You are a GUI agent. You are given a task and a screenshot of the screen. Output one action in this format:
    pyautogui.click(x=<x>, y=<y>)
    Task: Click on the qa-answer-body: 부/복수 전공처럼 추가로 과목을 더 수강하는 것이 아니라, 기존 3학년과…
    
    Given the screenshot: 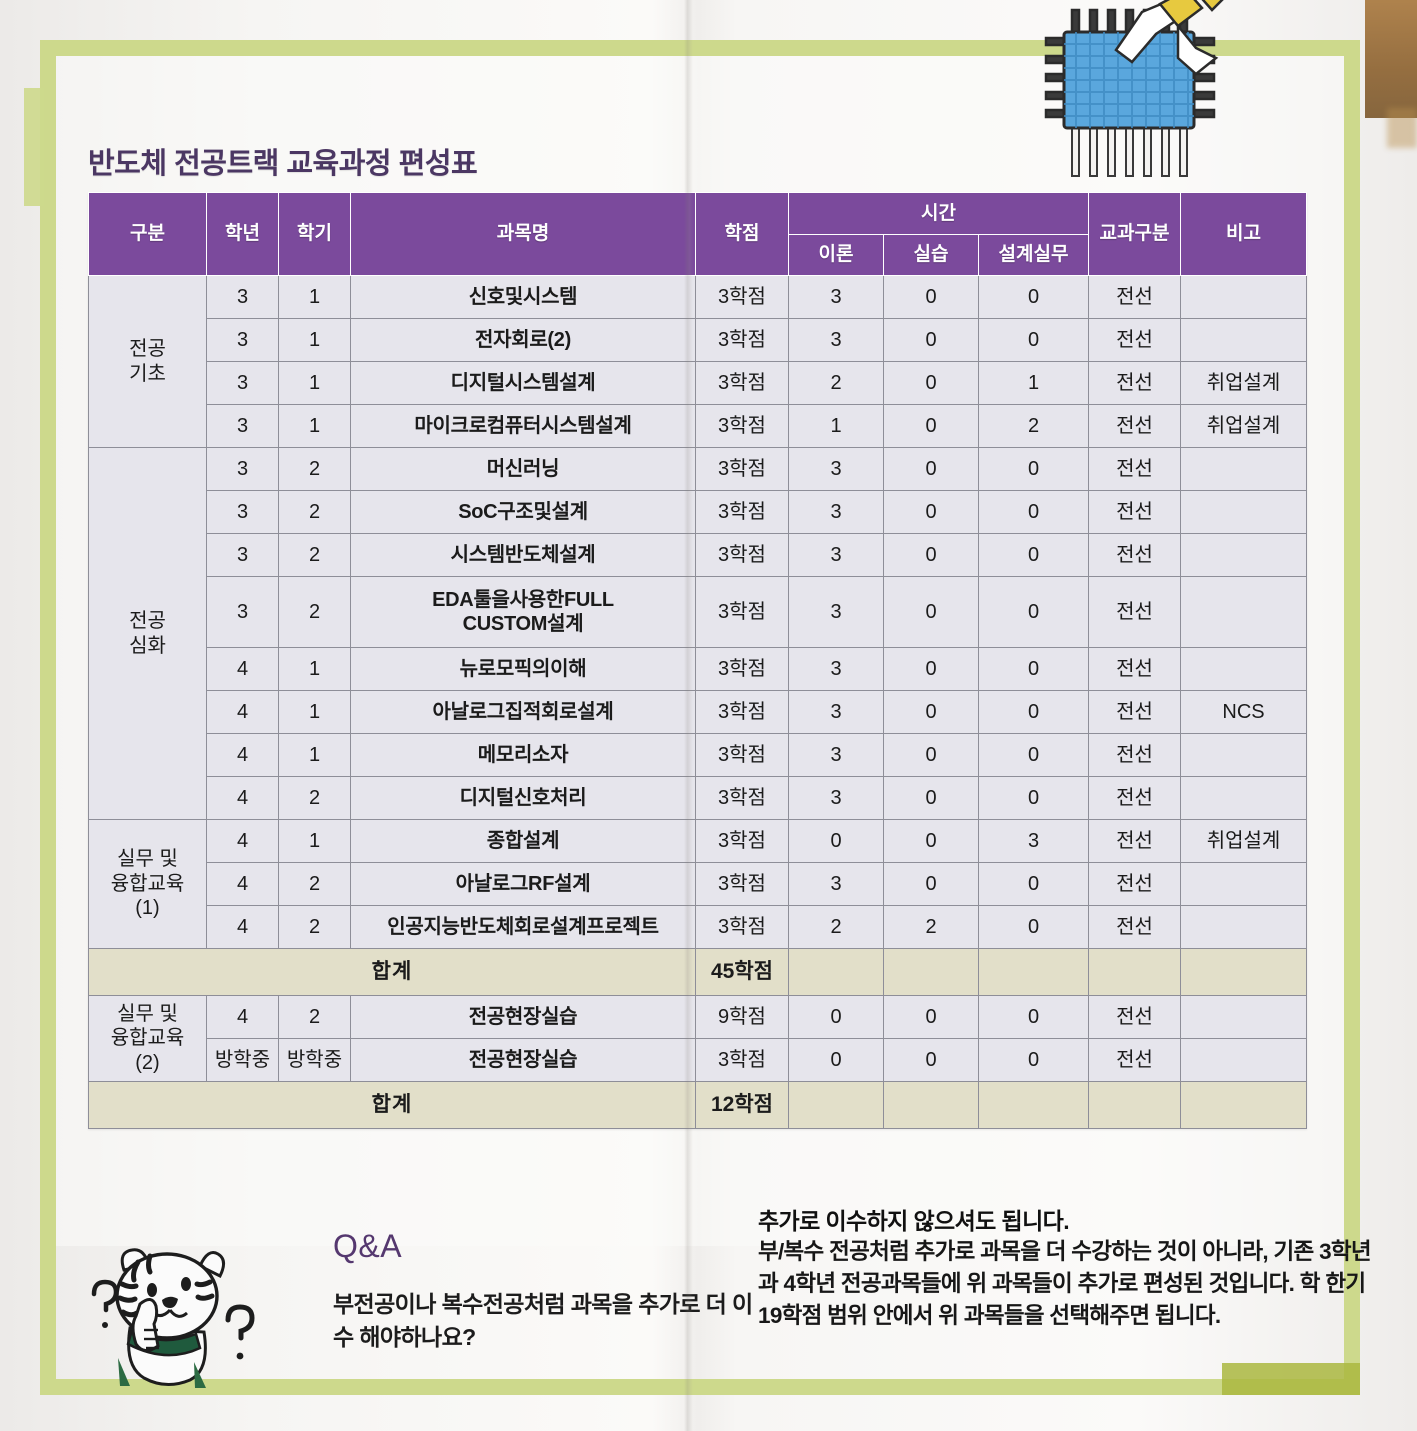 What is the action you would take?
    pyautogui.click(x=1065, y=1283)
    